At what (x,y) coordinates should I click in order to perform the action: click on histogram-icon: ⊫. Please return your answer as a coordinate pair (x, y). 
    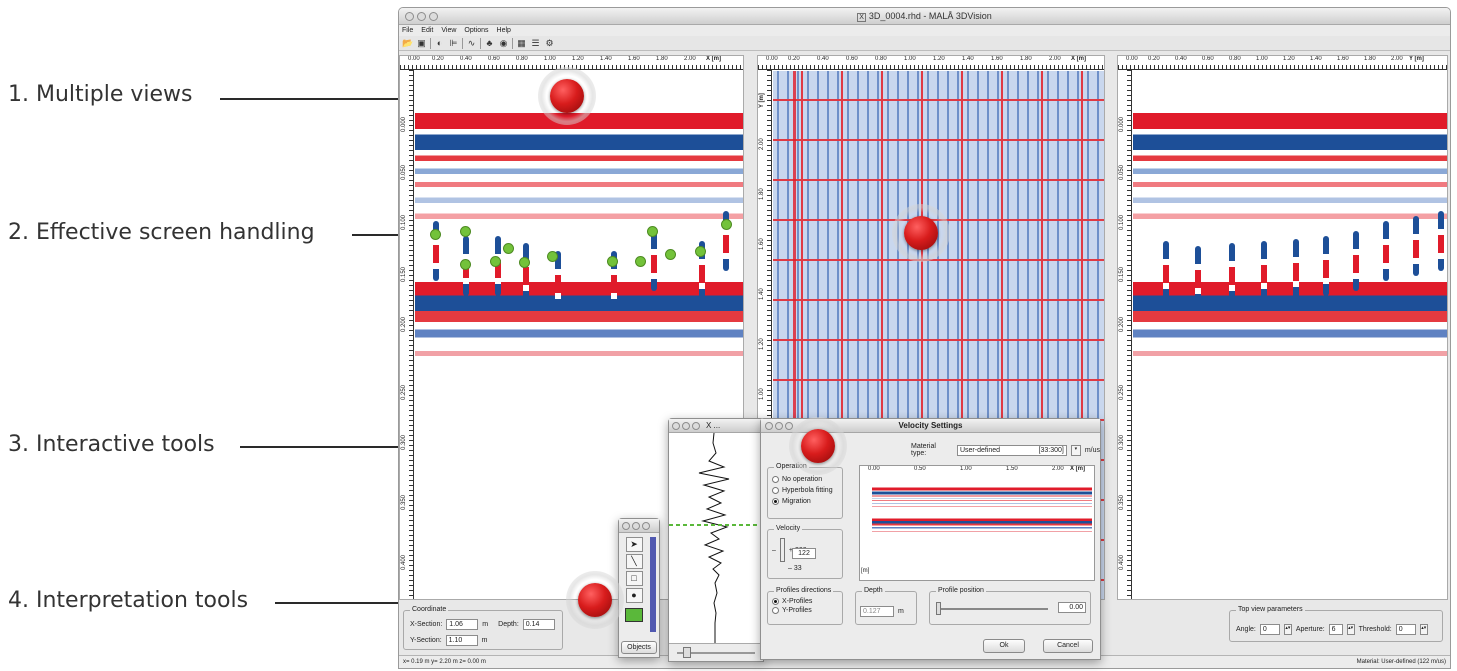
    Looking at the image, I should click on (453, 42).